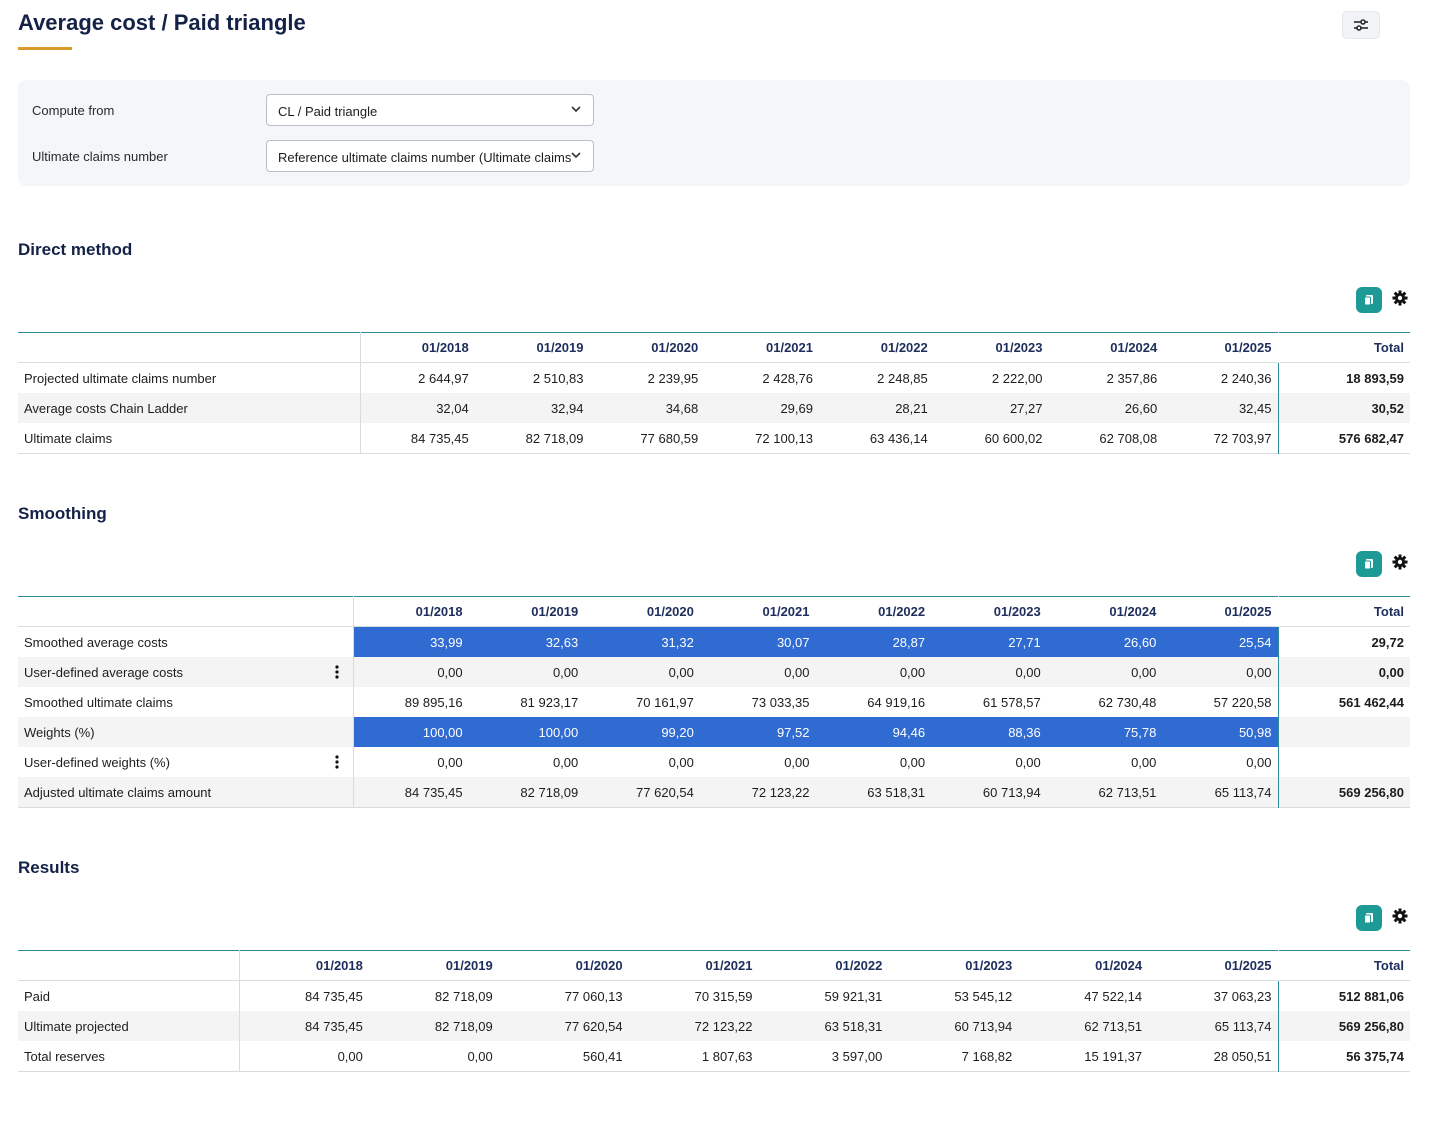 The height and width of the screenshot is (1122, 1436). Describe the element at coordinates (642, 732) in the screenshot. I see `cell: 99,20` at that location.